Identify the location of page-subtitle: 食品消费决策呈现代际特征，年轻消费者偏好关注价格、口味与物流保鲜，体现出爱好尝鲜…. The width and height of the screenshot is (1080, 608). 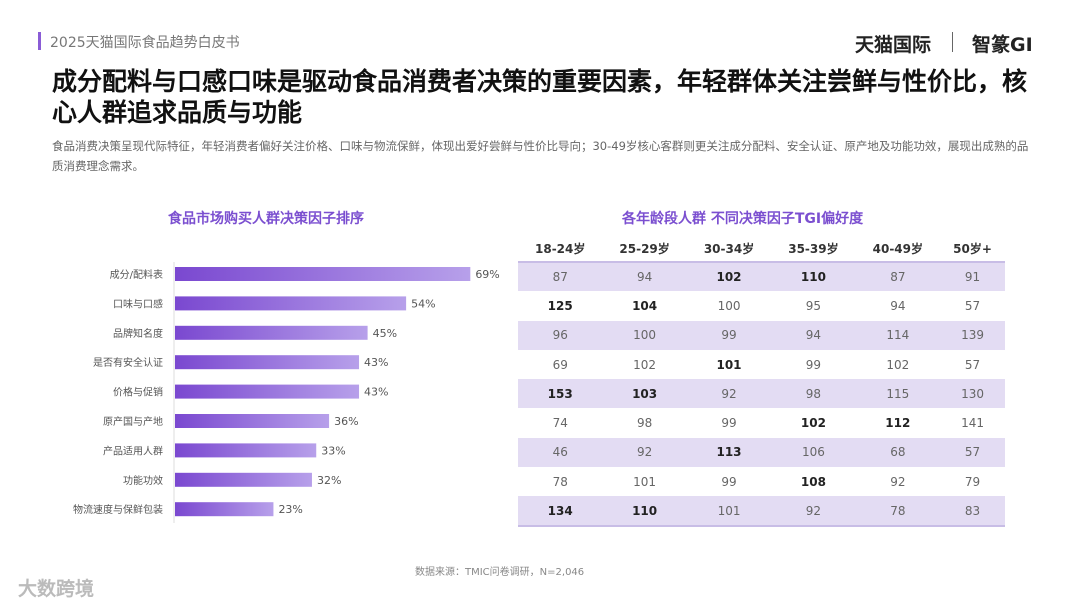
(540, 156).